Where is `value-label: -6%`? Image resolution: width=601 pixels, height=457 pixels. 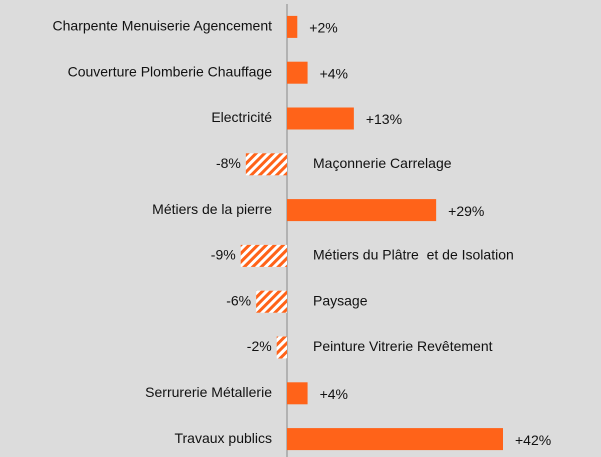
value-label: -6% is located at coordinates (238, 300).